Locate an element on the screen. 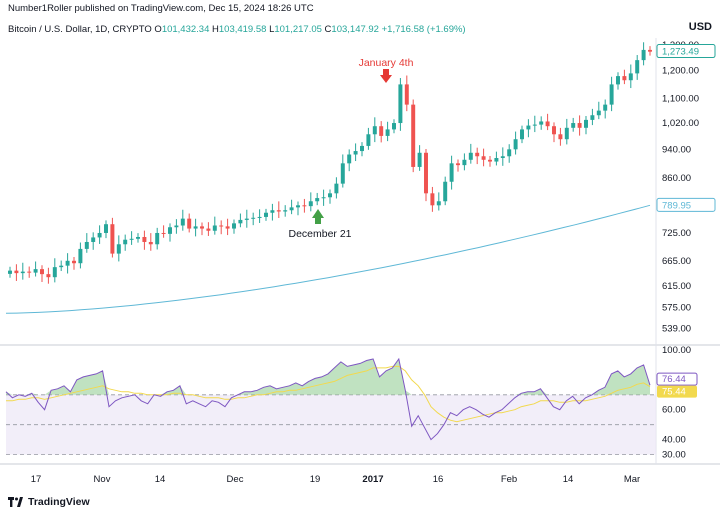 The image size is (720, 512). time-axis-tick: Dec is located at coordinates (235, 479).